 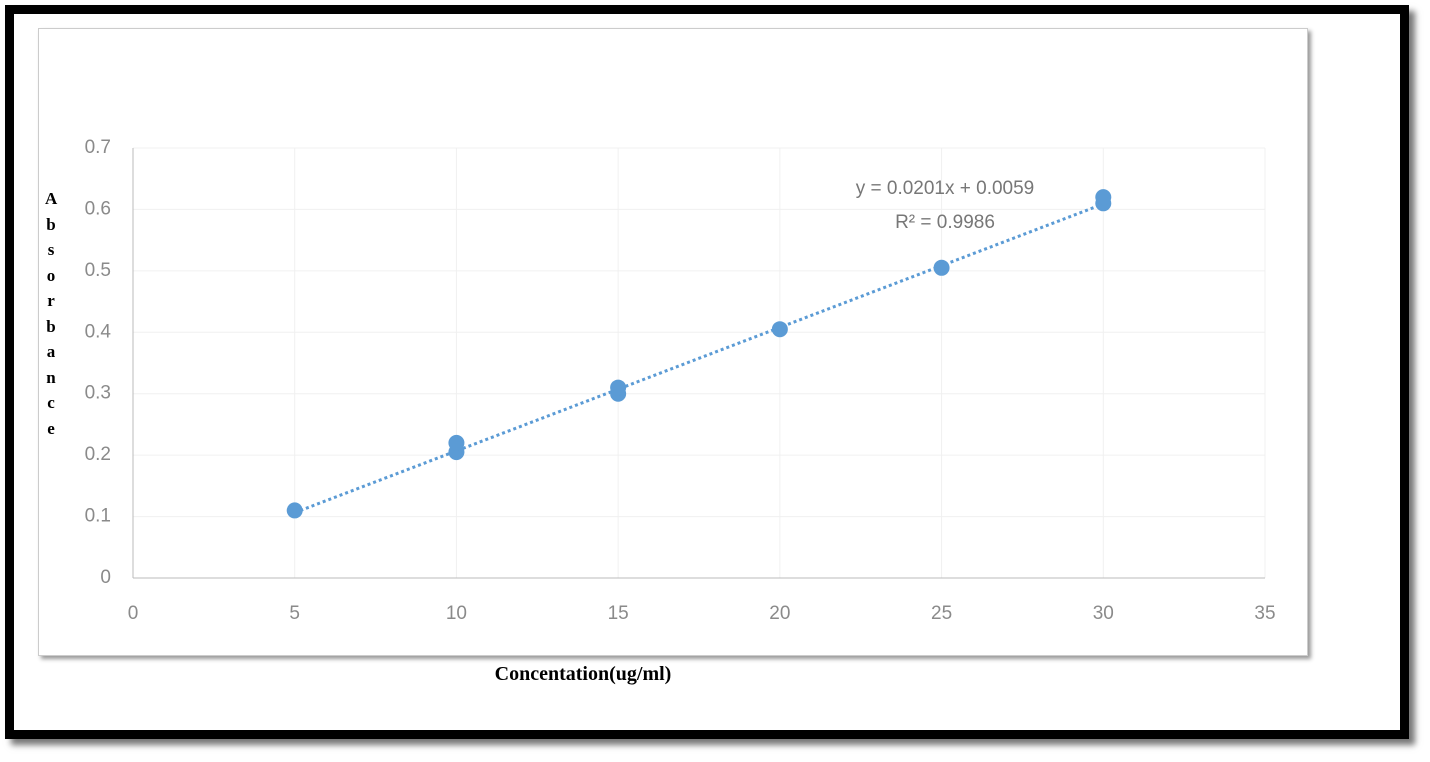 I want to click on y-tick-label: 0.5, so click(x=98, y=270).